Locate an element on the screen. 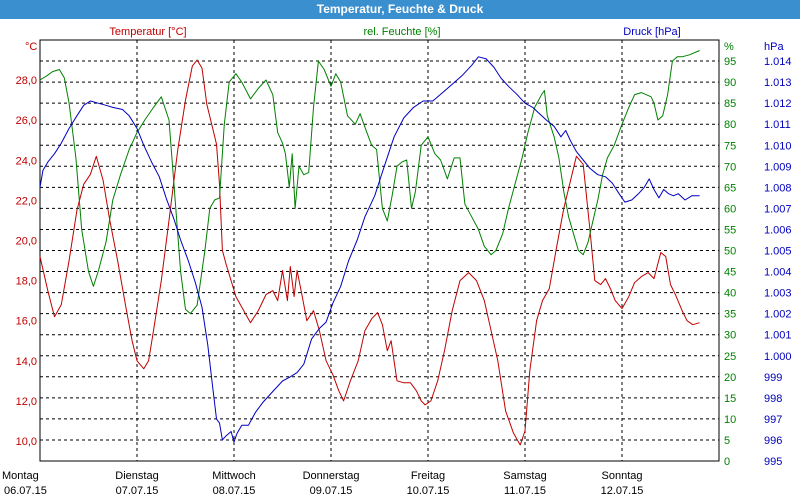  day-date-label: 06.07.15 is located at coordinates (25, 491).